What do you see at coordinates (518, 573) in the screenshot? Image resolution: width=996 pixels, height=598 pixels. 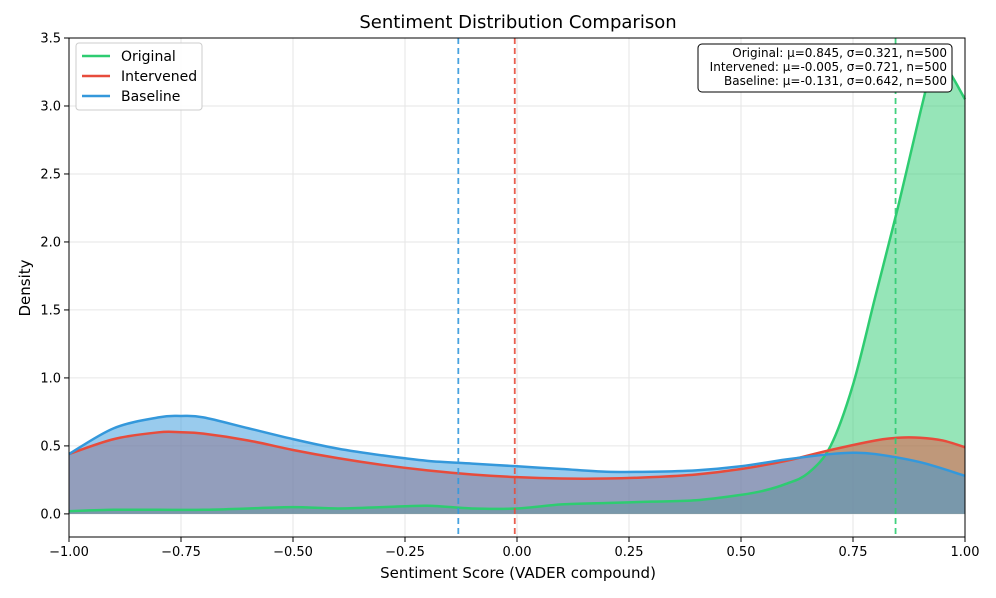 I see `x-axis-label: Sentiment Score (VADER compound)` at bounding box center [518, 573].